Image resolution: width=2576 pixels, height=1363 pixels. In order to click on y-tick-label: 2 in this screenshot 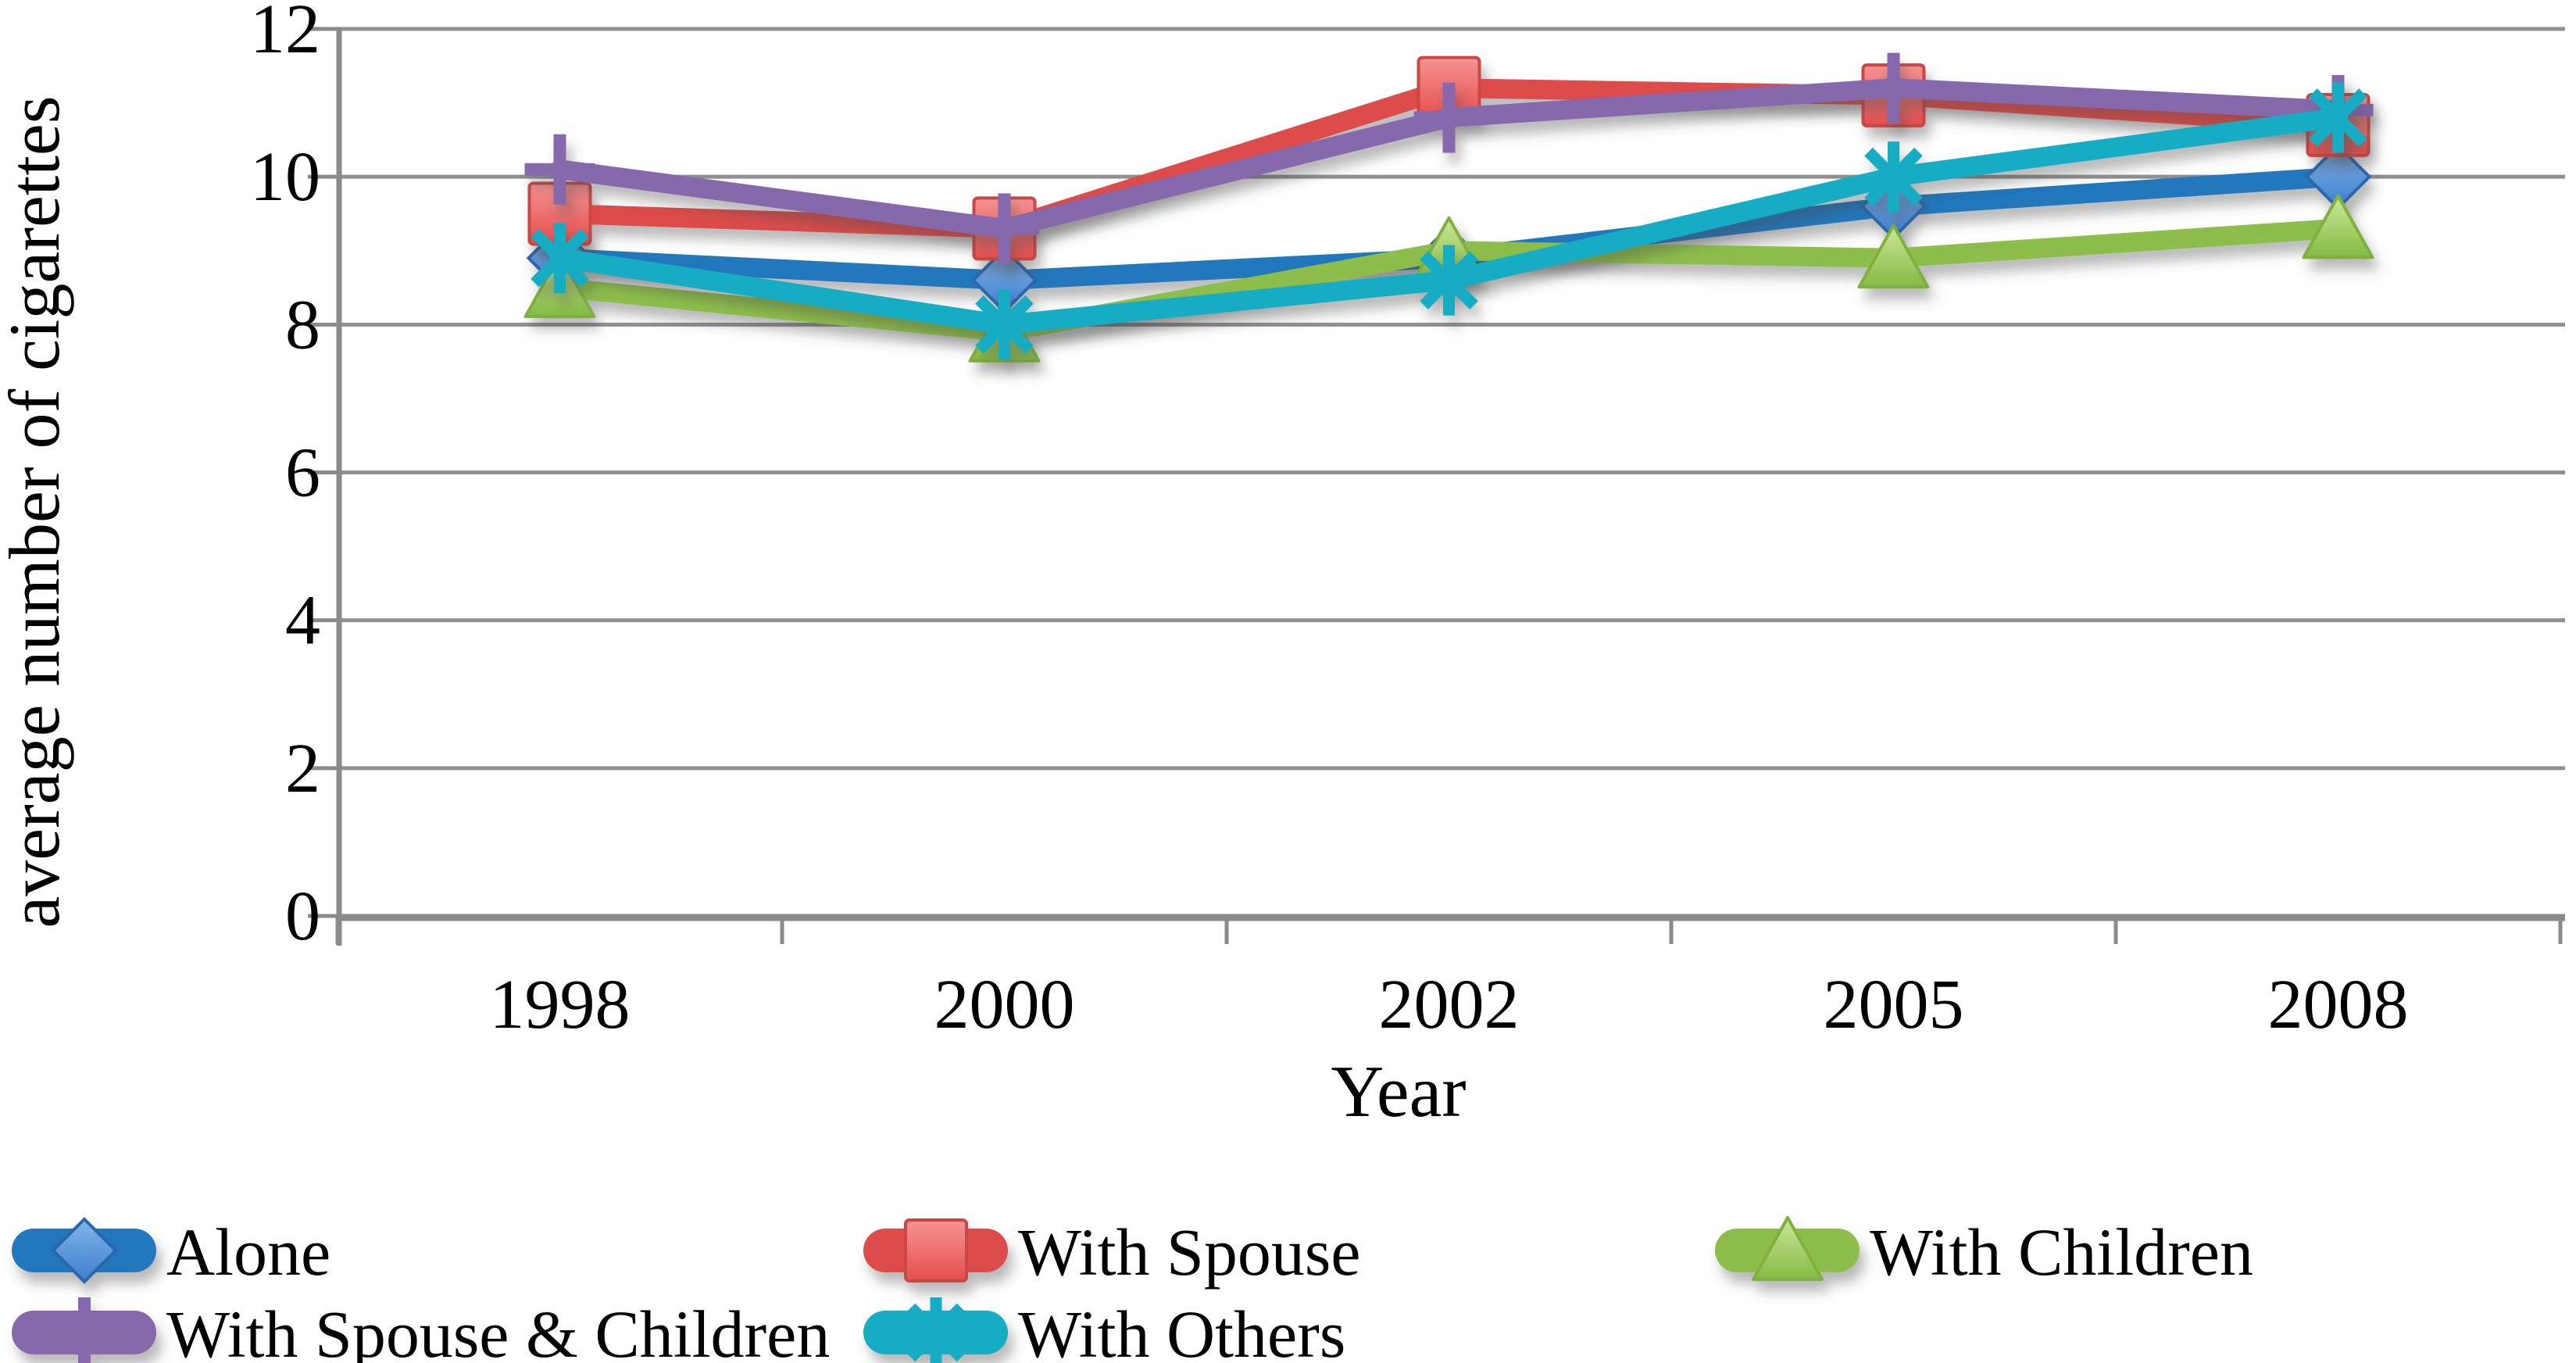, I will do `click(303, 768)`.